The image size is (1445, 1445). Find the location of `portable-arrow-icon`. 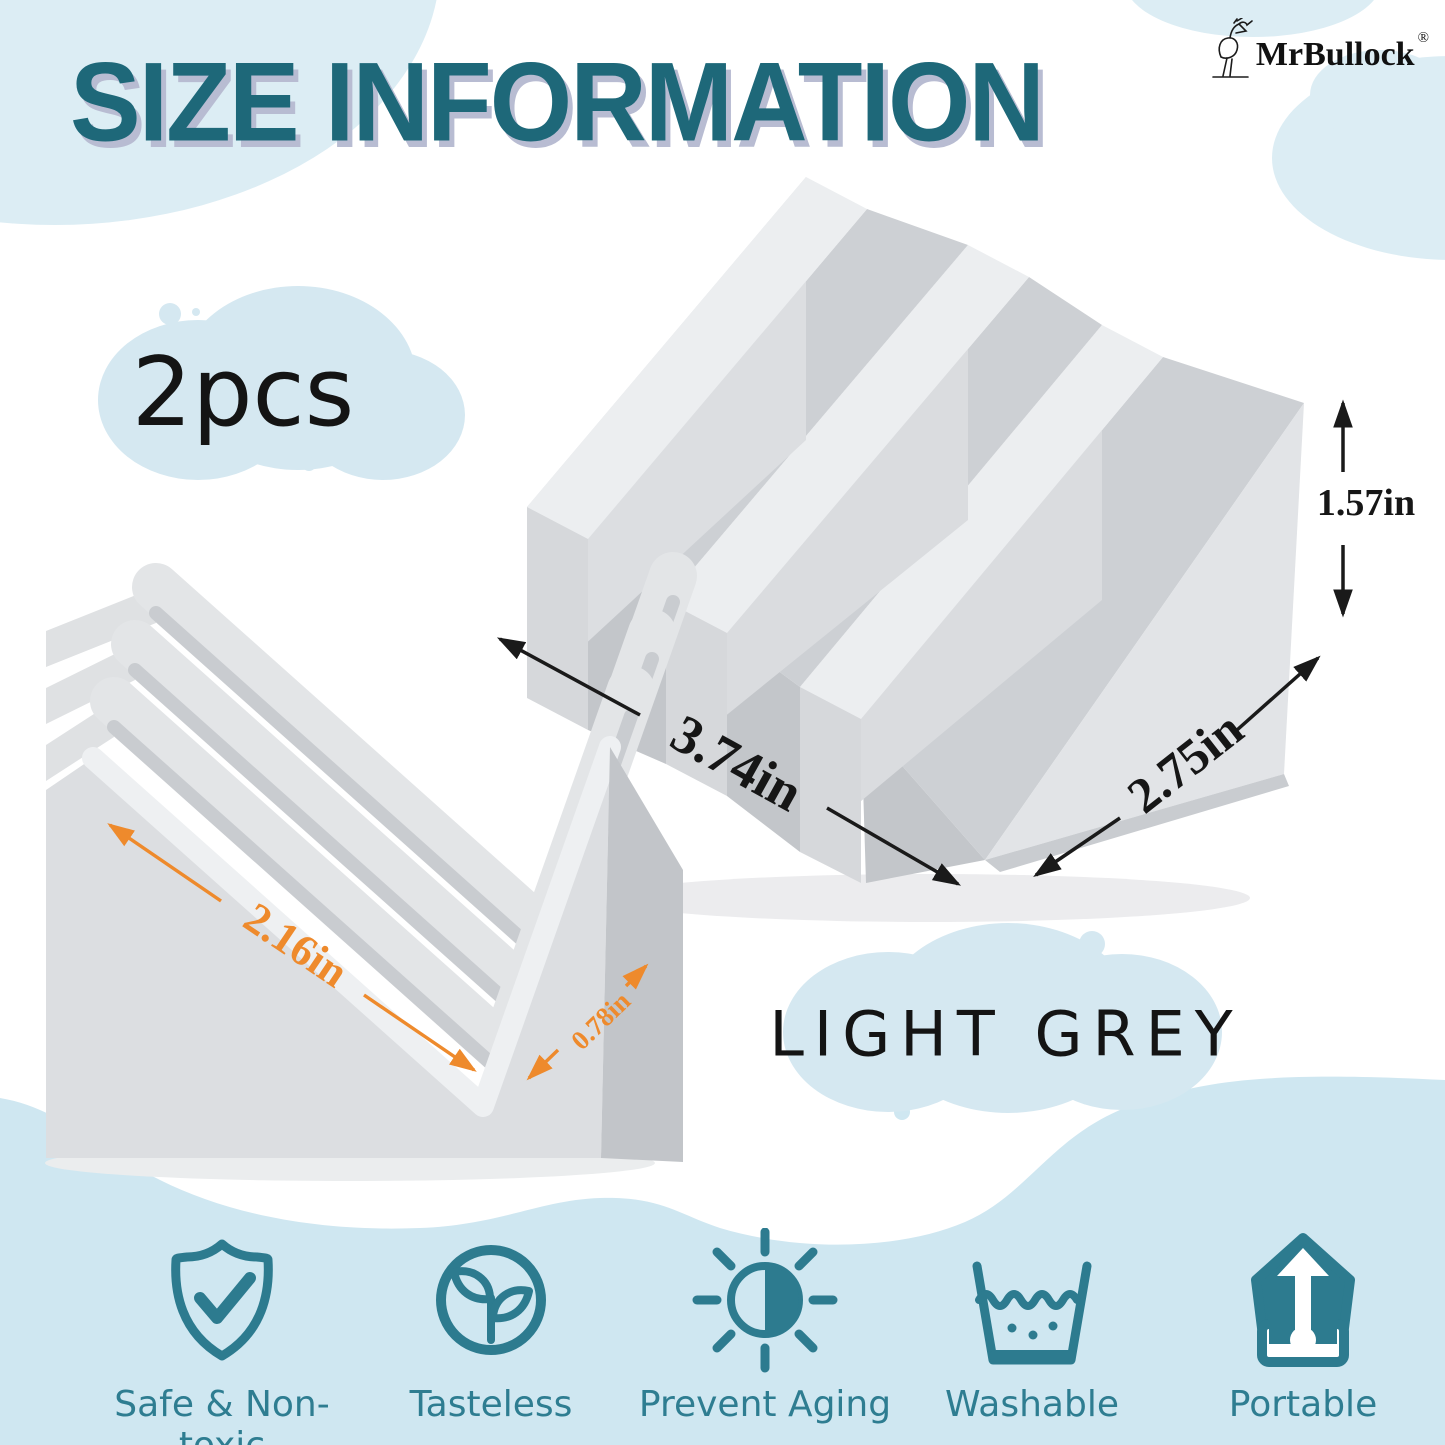

portable-arrow-icon is located at coordinates (1303, 1300).